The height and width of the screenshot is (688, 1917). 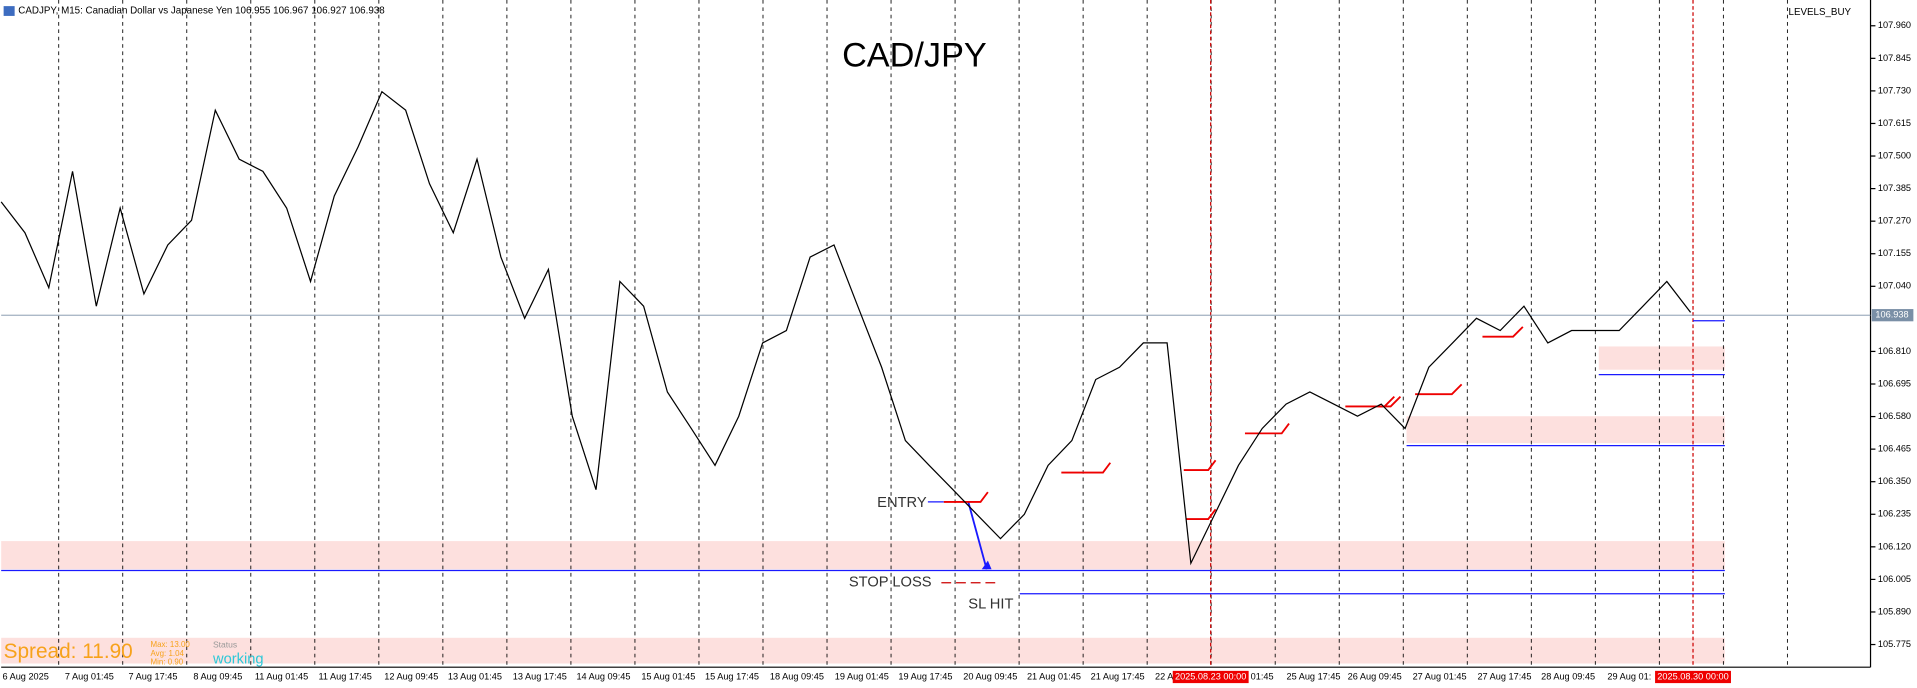 What do you see at coordinates (1568, 676) in the screenshot?
I see `time-label: 28 Aug 09:45` at bounding box center [1568, 676].